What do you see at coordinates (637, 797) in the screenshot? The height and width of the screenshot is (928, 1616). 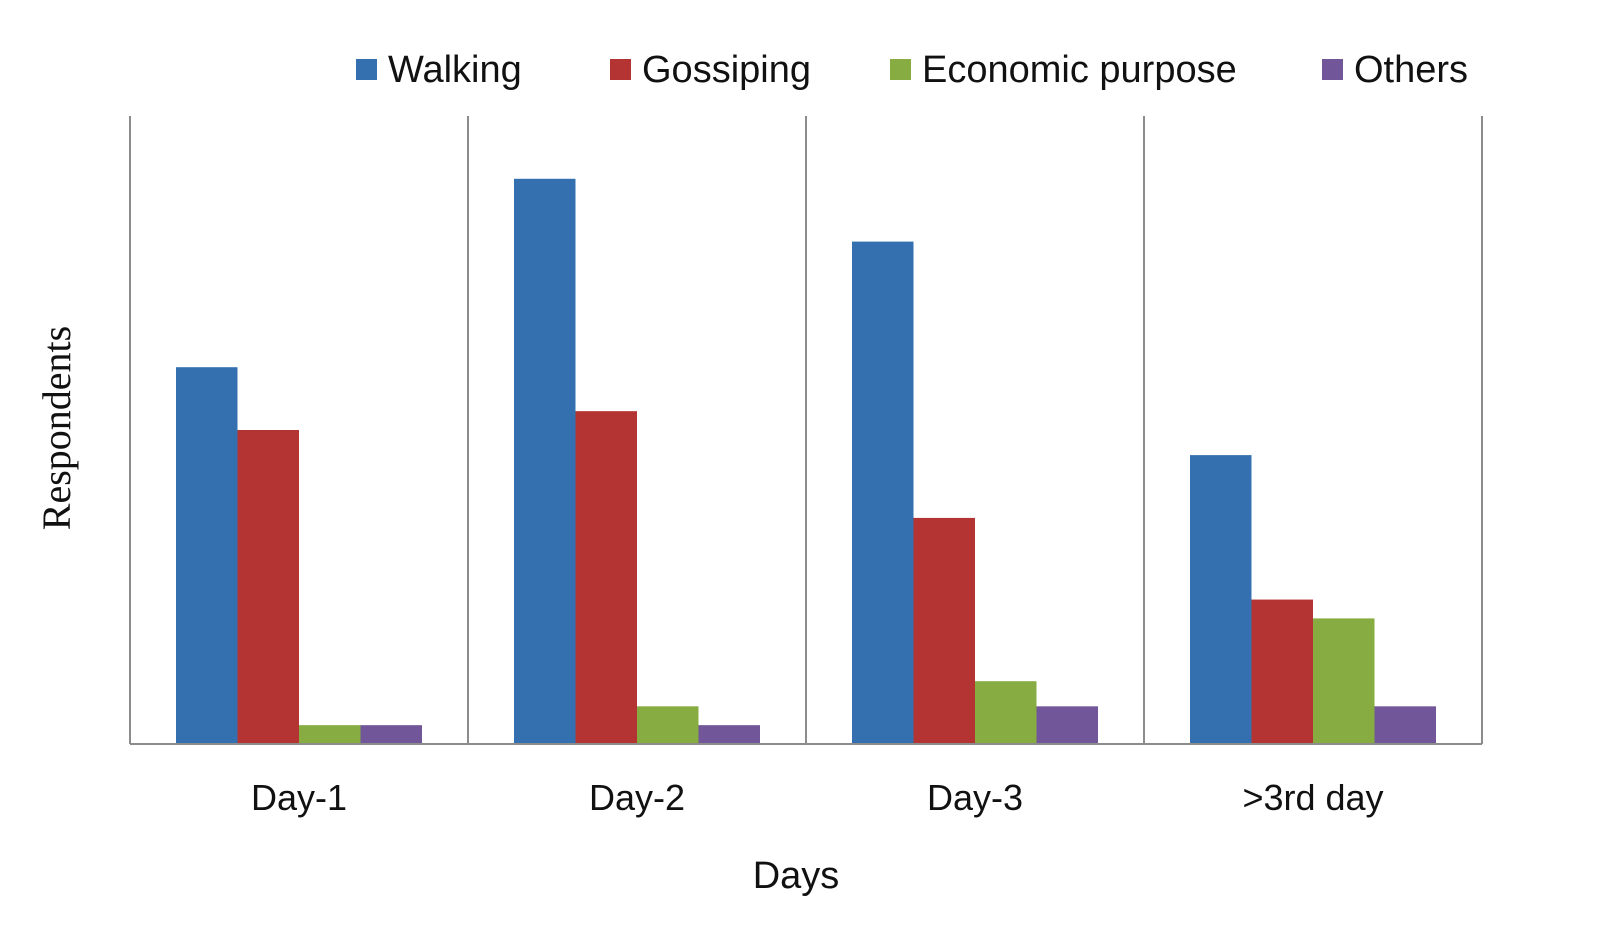 I see `x-tick-label: Day-2` at bounding box center [637, 797].